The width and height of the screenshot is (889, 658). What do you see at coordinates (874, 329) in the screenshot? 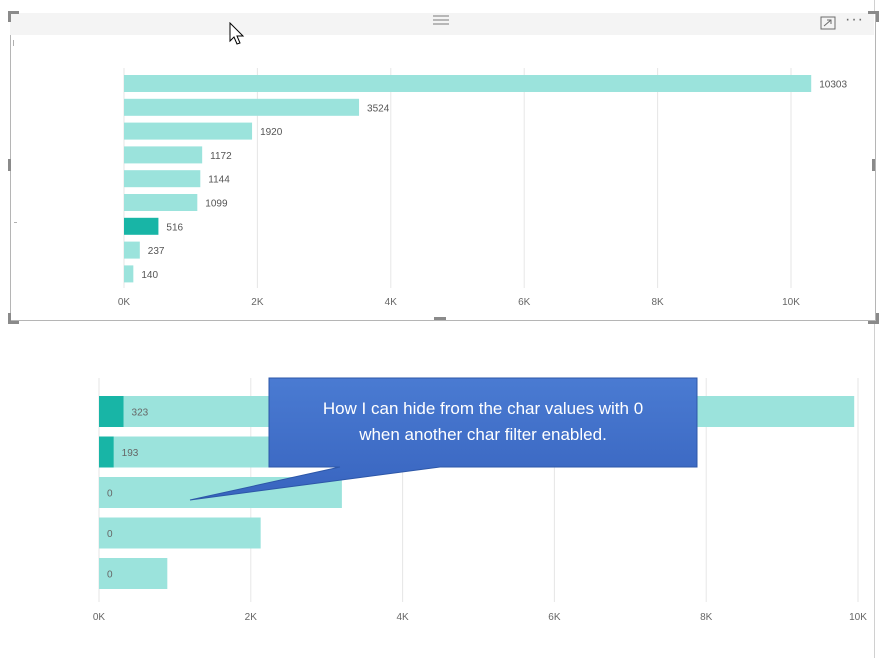
I see `canvas-edge-line` at bounding box center [874, 329].